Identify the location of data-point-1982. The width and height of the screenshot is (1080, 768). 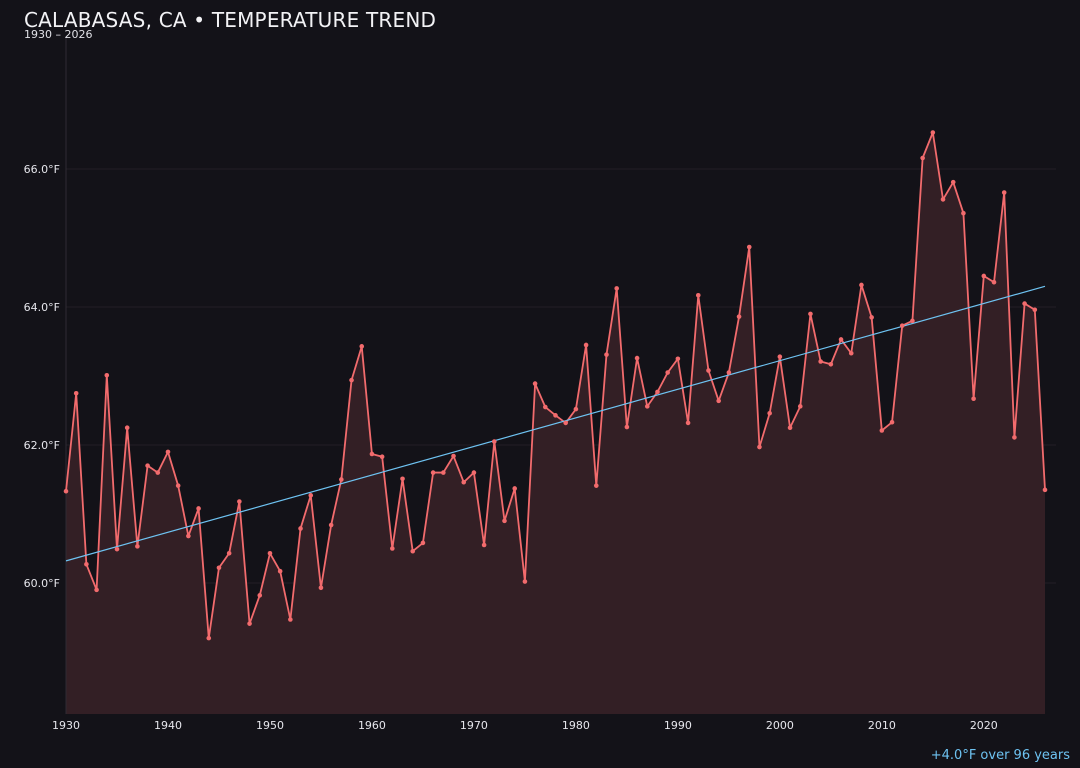
(596, 485).